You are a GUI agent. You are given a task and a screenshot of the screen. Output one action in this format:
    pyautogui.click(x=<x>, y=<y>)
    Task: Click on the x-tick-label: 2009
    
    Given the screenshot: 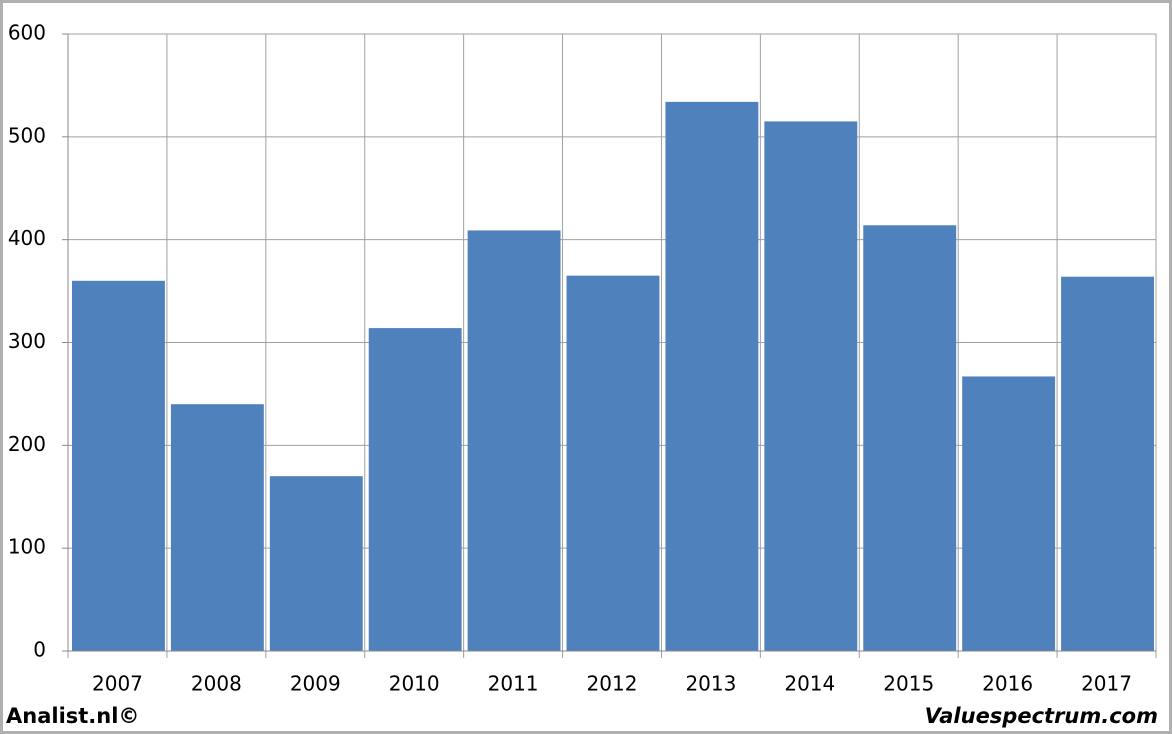 What is the action you would take?
    pyautogui.click(x=315, y=684)
    